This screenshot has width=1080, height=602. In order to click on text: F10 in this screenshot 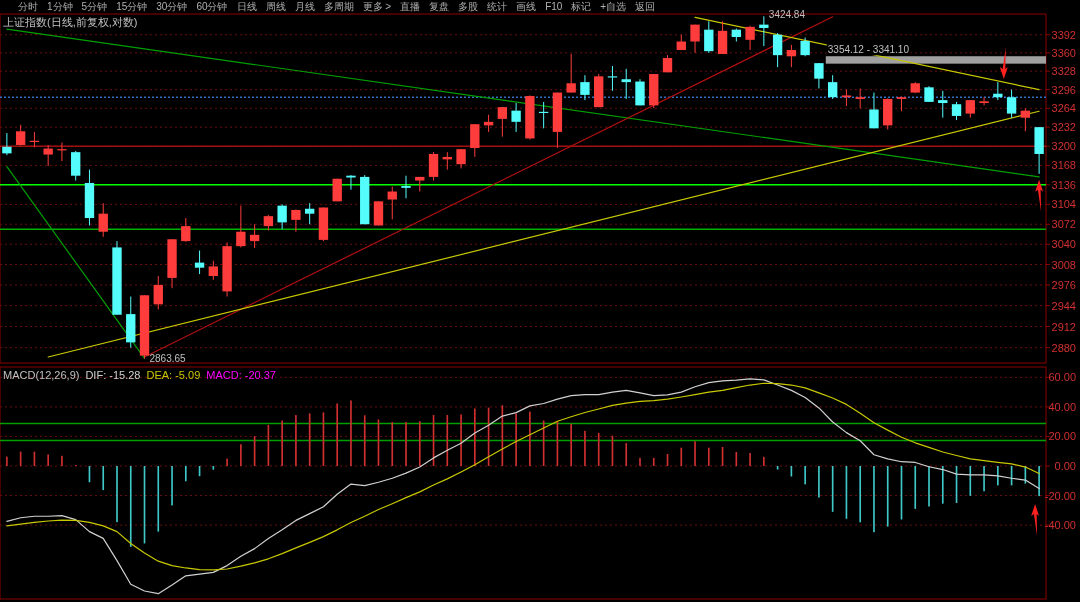, I will do `click(554, 6)`.